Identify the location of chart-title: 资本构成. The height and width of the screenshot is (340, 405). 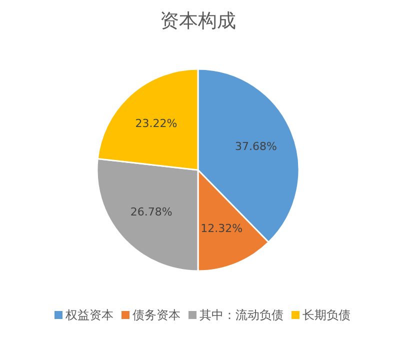
(198, 21).